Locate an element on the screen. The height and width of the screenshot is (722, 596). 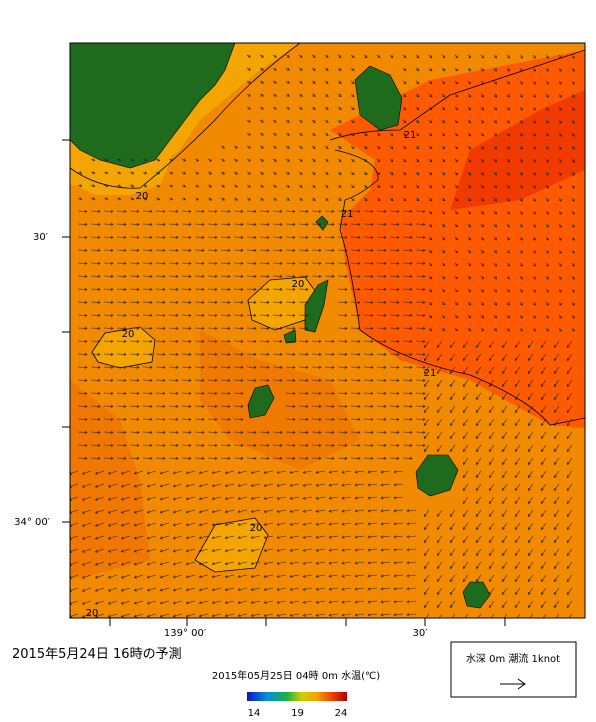
contour is located at coordinates (123, 347).